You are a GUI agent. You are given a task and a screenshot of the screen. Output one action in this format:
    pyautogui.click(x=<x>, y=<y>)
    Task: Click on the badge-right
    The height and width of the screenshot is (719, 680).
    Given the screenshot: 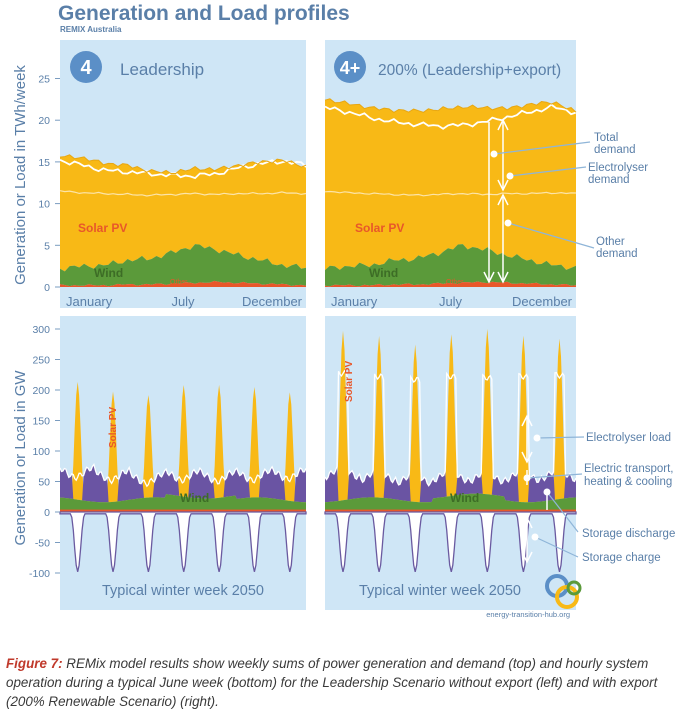 What is the action you would take?
    pyautogui.click(x=350, y=67)
    